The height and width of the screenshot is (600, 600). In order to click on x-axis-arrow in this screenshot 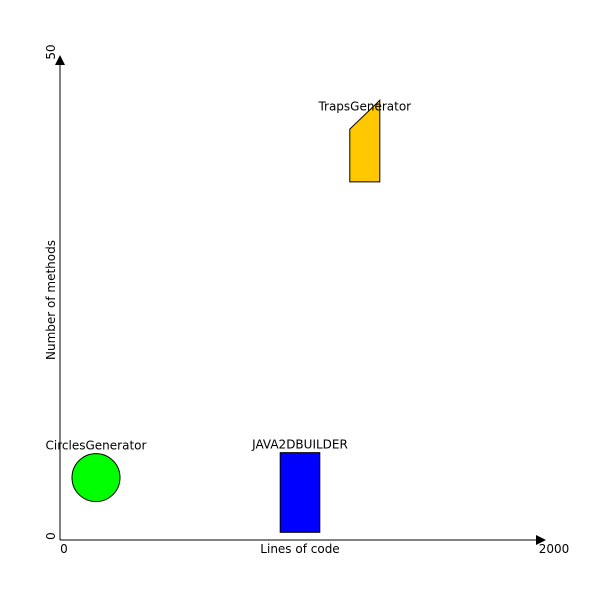, I will do `click(541, 540)`.